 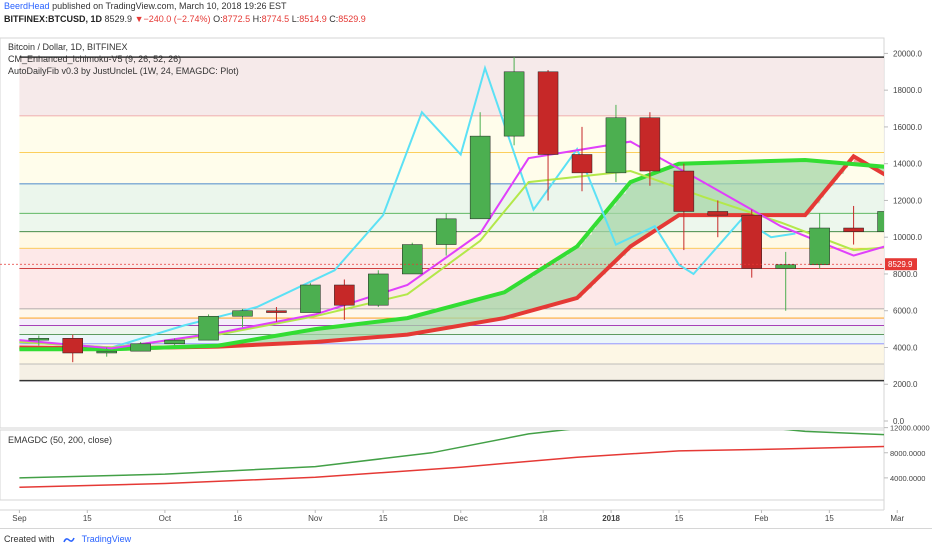 I want to click on tradingview-logo-icon, so click(x=69, y=539).